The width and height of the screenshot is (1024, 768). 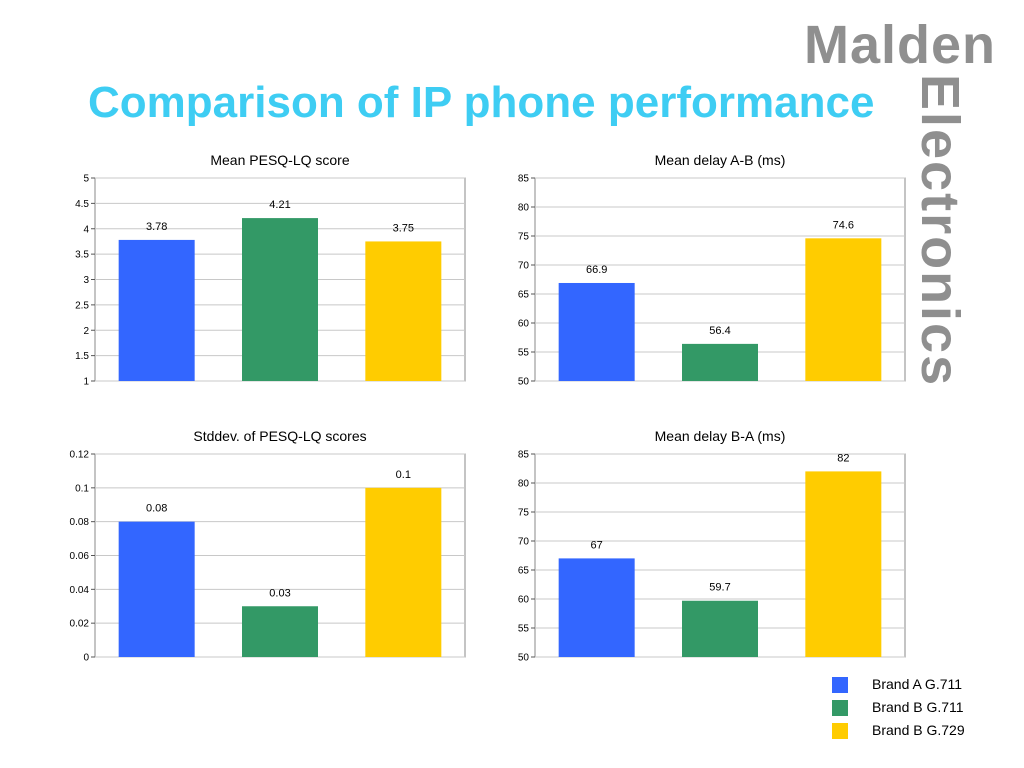 I want to click on y-tick-label: 0.12, so click(x=80, y=455).